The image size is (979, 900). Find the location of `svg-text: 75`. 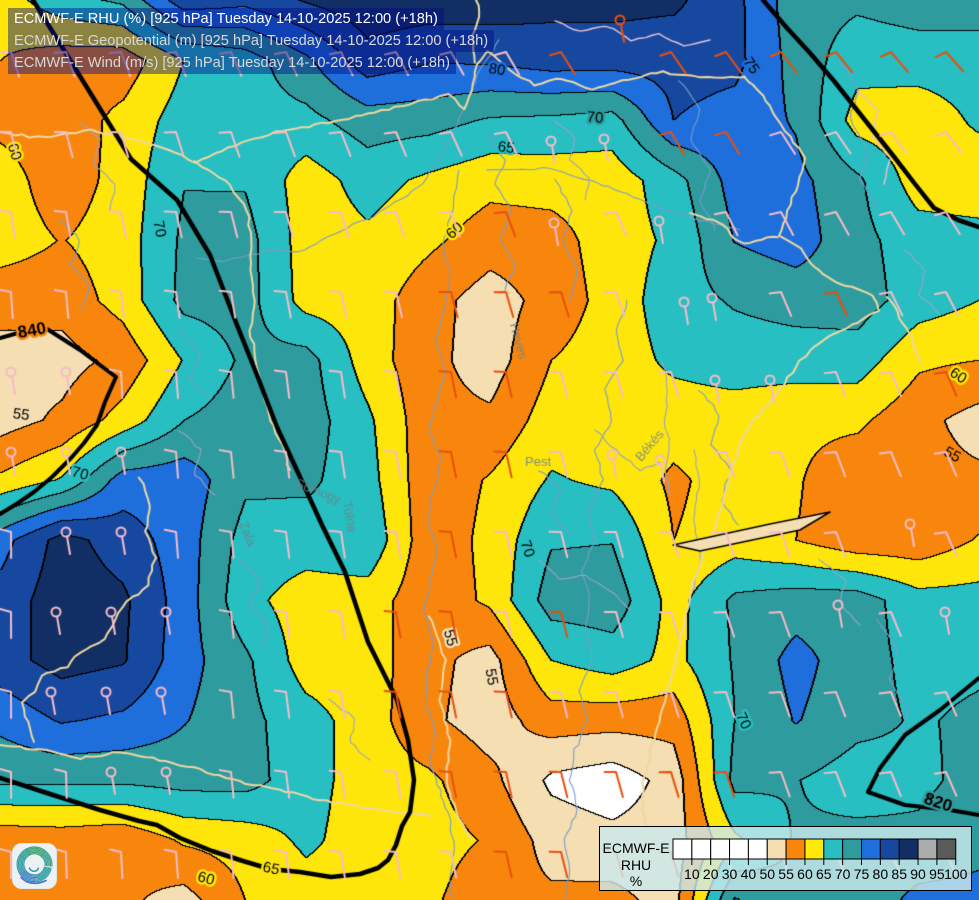

svg-text: 75 is located at coordinates (862, 874).